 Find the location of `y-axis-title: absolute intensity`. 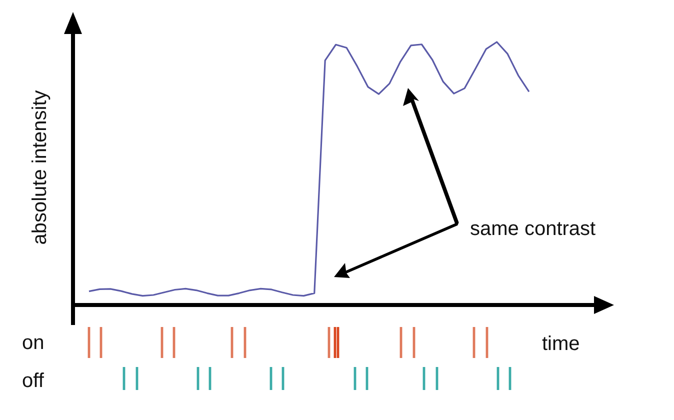

y-axis-title: absolute intensity is located at coordinates (40, 167).